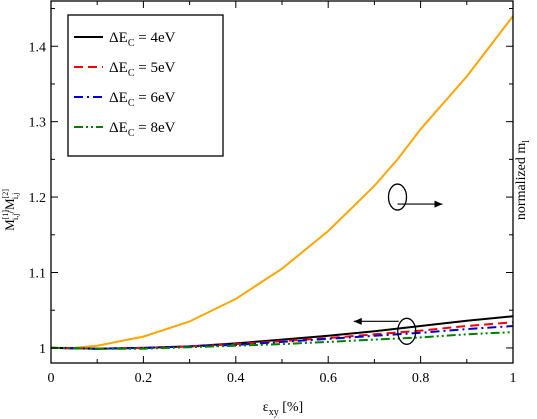 Image resolution: width=537 pixels, height=419 pixels. Describe the element at coordinates (15, 217) in the screenshot. I see `y-axis-label-left-sub1: i,j` at that location.